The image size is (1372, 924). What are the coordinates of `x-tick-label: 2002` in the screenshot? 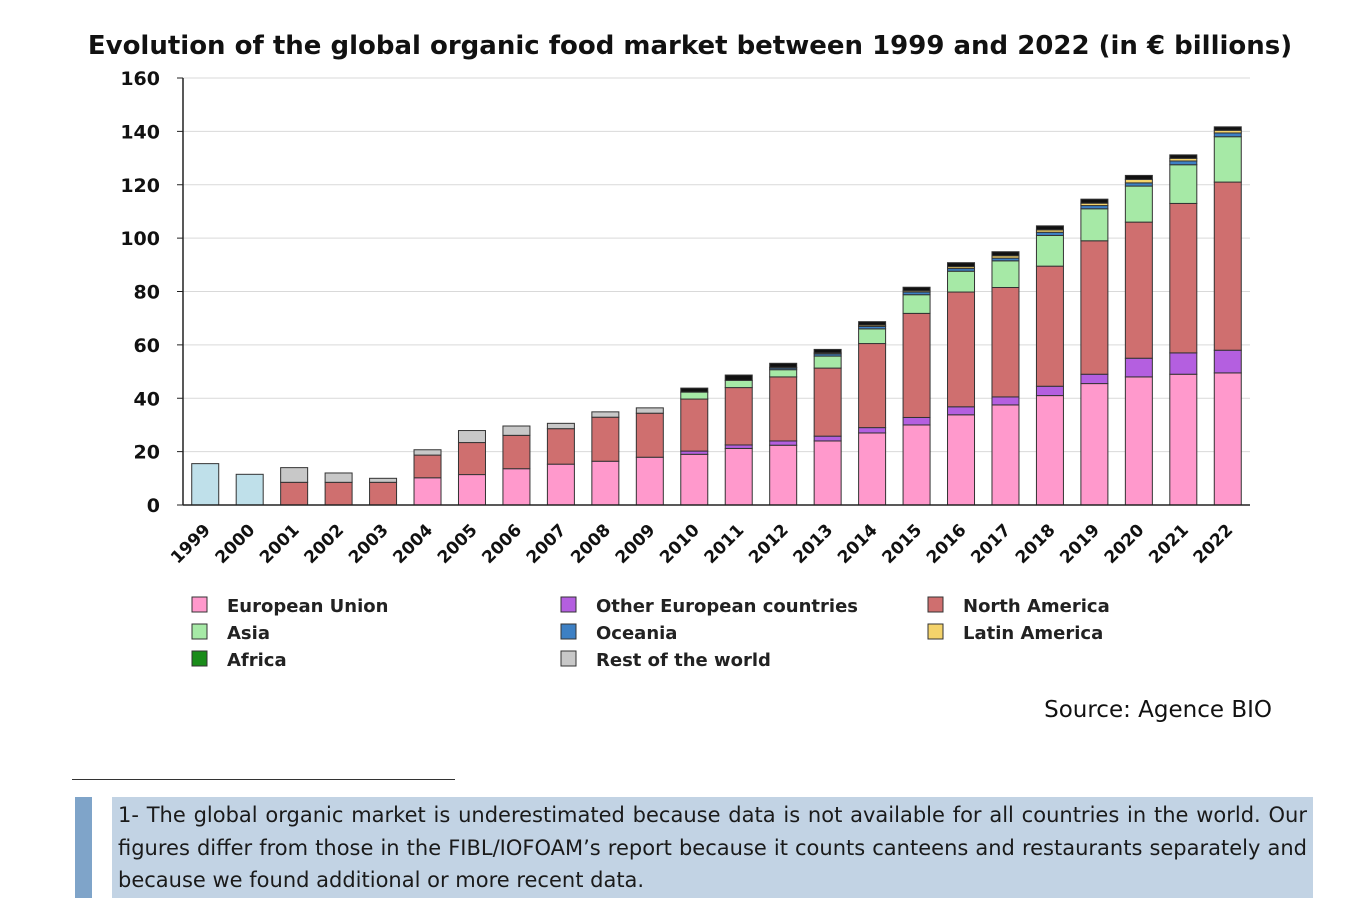 It's located at (325, 544).